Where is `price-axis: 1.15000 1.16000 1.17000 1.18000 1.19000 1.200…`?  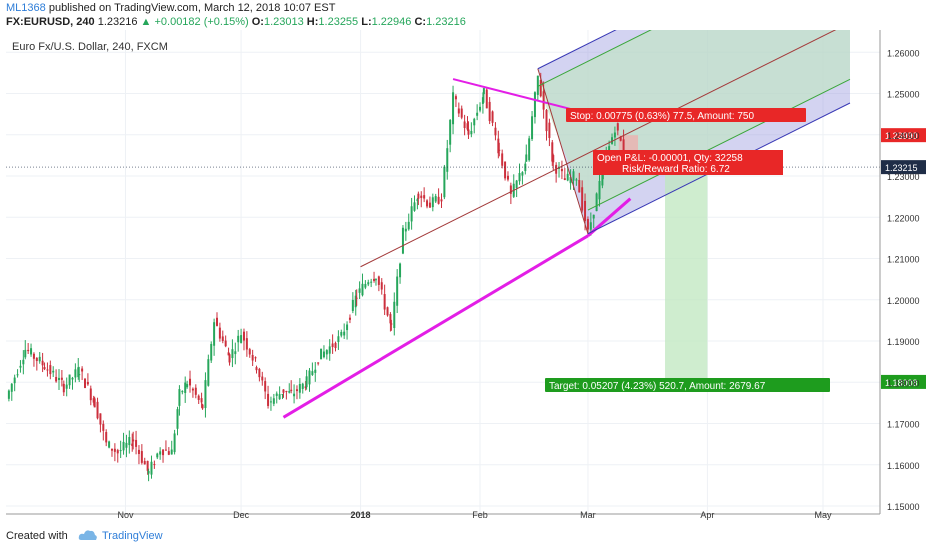
price-axis: 1.15000 1.16000 1.17000 1.18000 1.19000 1.200… is located at coordinates (903, 280).